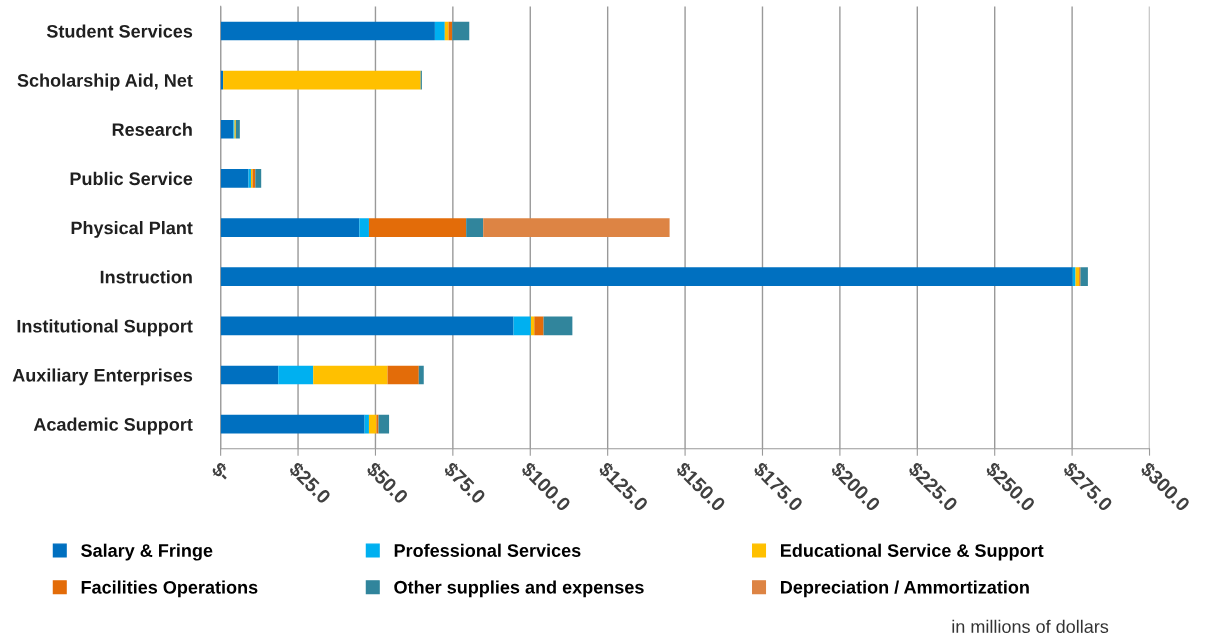 Image resolution: width=1219 pixels, height=641 pixels. What do you see at coordinates (1030, 626) in the screenshot?
I see `text: in millions of dollars` at bounding box center [1030, 626].